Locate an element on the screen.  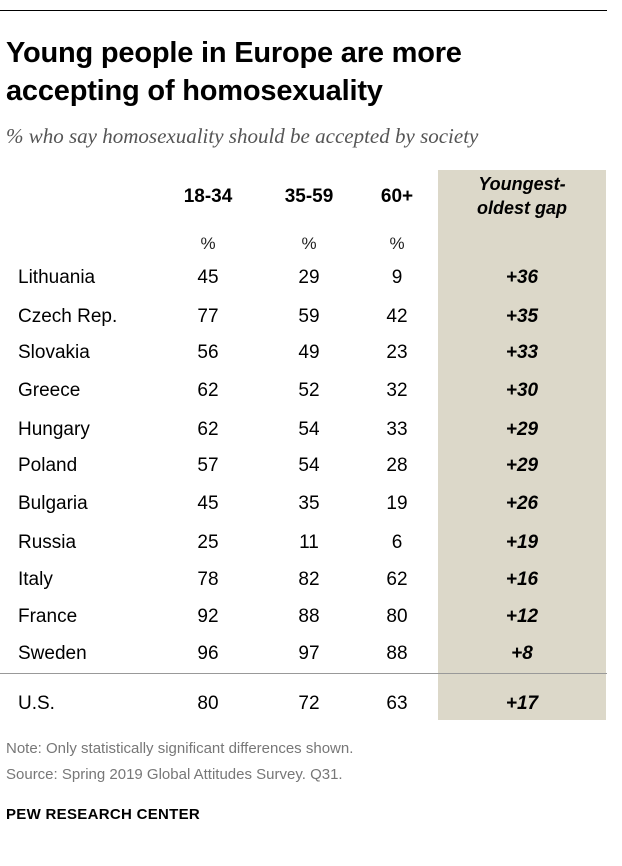
gap-value: +26 is located at coordinates (522, 503).